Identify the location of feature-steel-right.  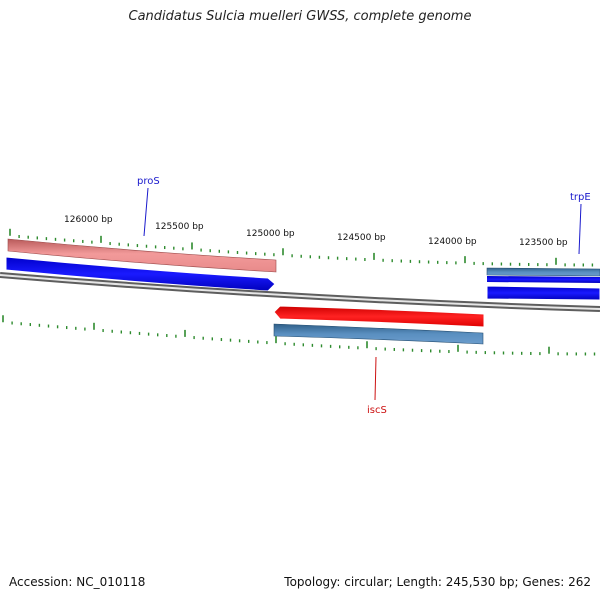
(543, 272).